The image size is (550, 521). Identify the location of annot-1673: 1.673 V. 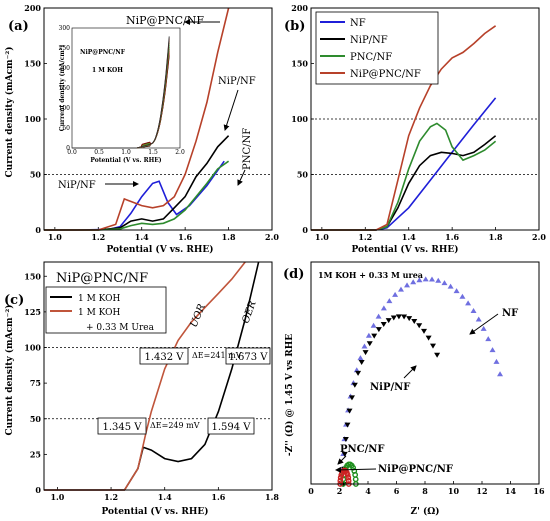
(248, 357).